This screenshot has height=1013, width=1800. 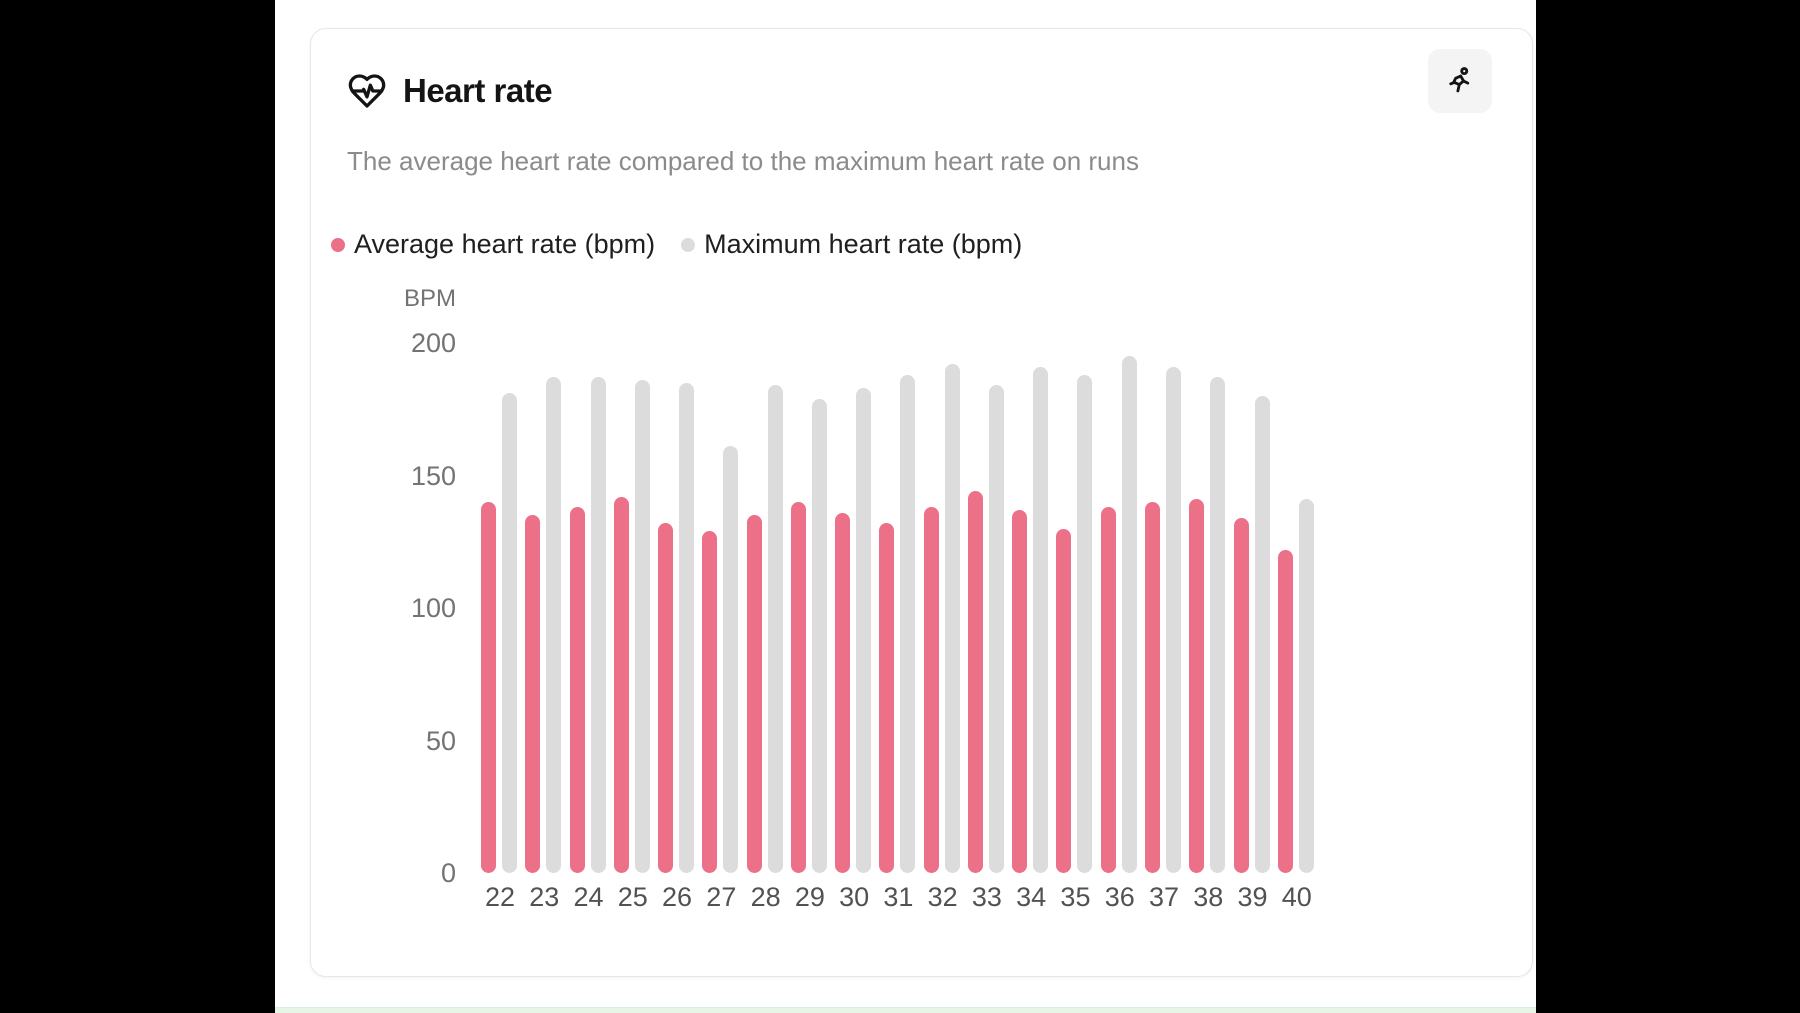 I want to click on y-tick-label: 50, so click(x=440, y=740).